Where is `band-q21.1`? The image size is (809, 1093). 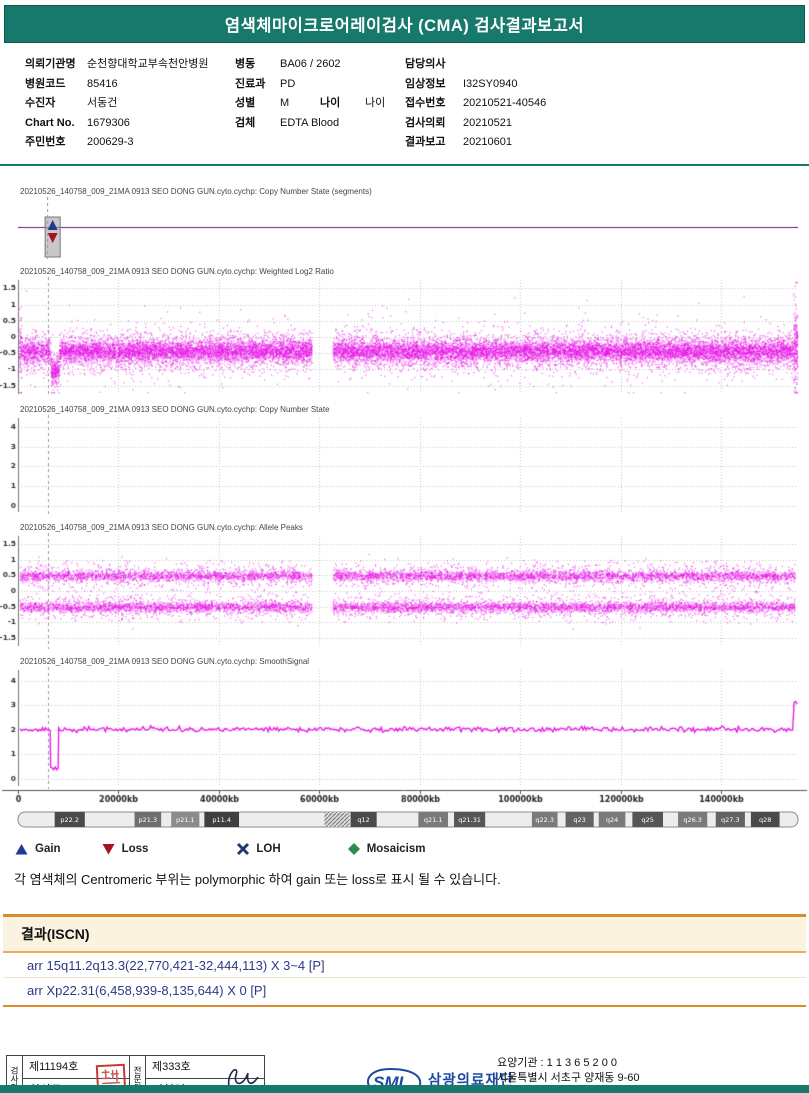
band-q21.1 is located at coordinates (433, 819).